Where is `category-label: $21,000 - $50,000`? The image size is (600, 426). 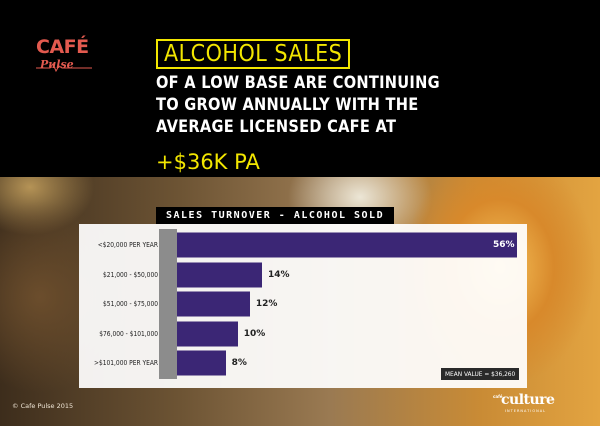 category-label: $21,000 - $50,000 is located at coordinates (130, 274).